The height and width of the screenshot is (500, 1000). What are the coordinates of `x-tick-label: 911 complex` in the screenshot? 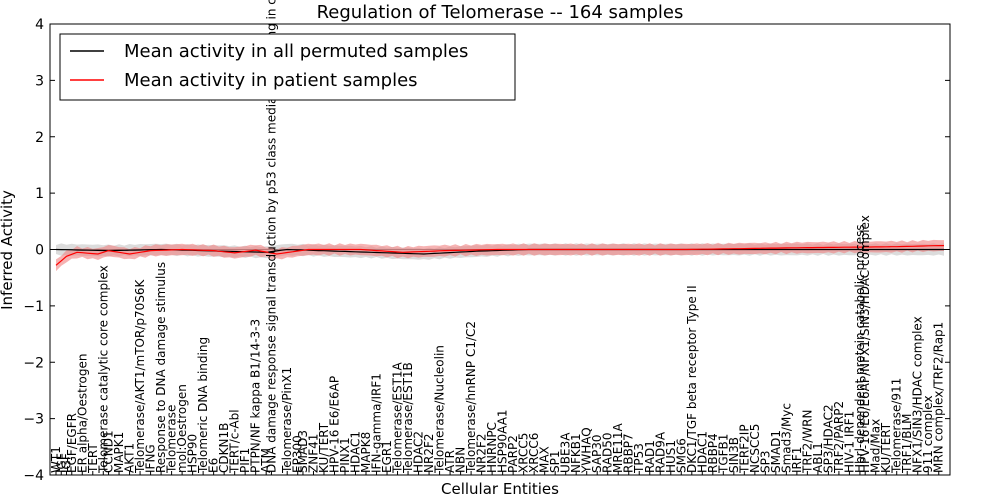 It's located at (928, 434).